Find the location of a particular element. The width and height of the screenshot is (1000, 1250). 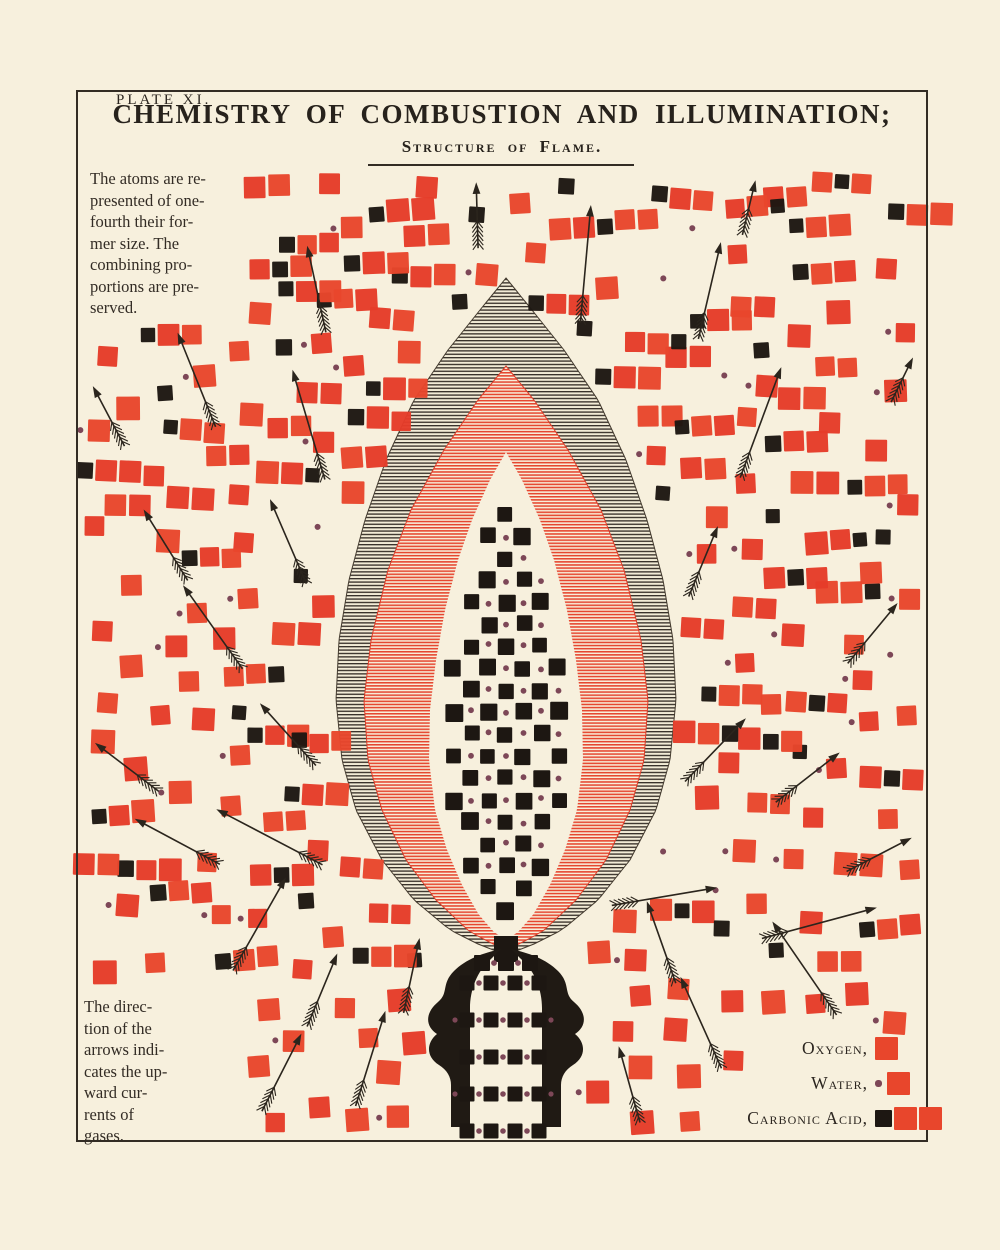

hydrogen-dot-icon is located at coordinates (878, 1083).